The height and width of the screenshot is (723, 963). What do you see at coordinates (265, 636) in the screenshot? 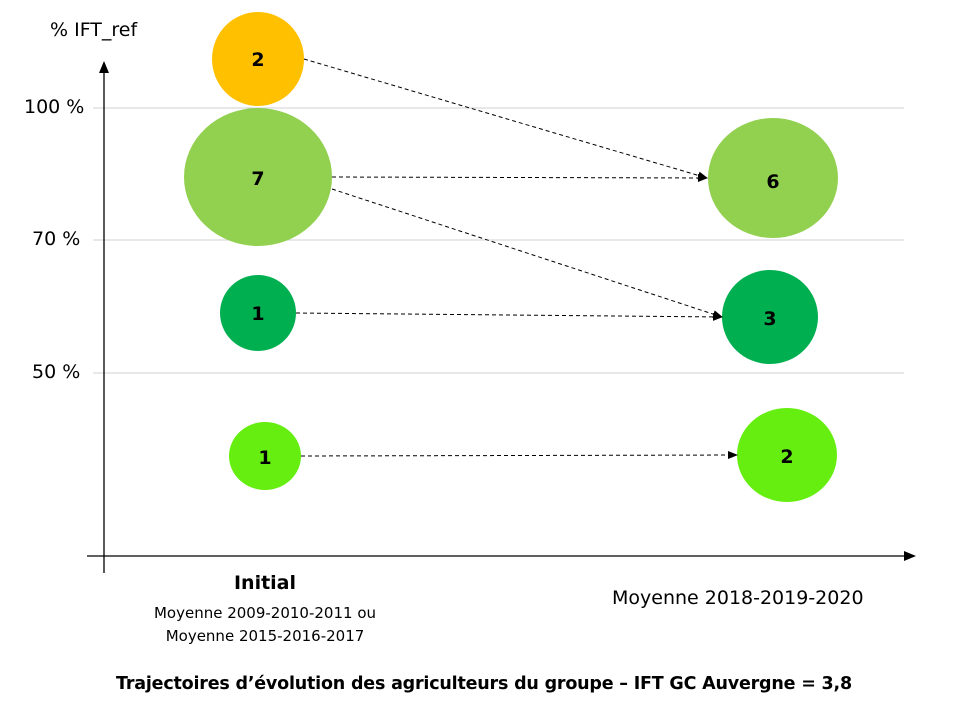
I see `x-label-initial-period-2: Moyenne 2015-2016-2017` at bounding box center [265, 636].